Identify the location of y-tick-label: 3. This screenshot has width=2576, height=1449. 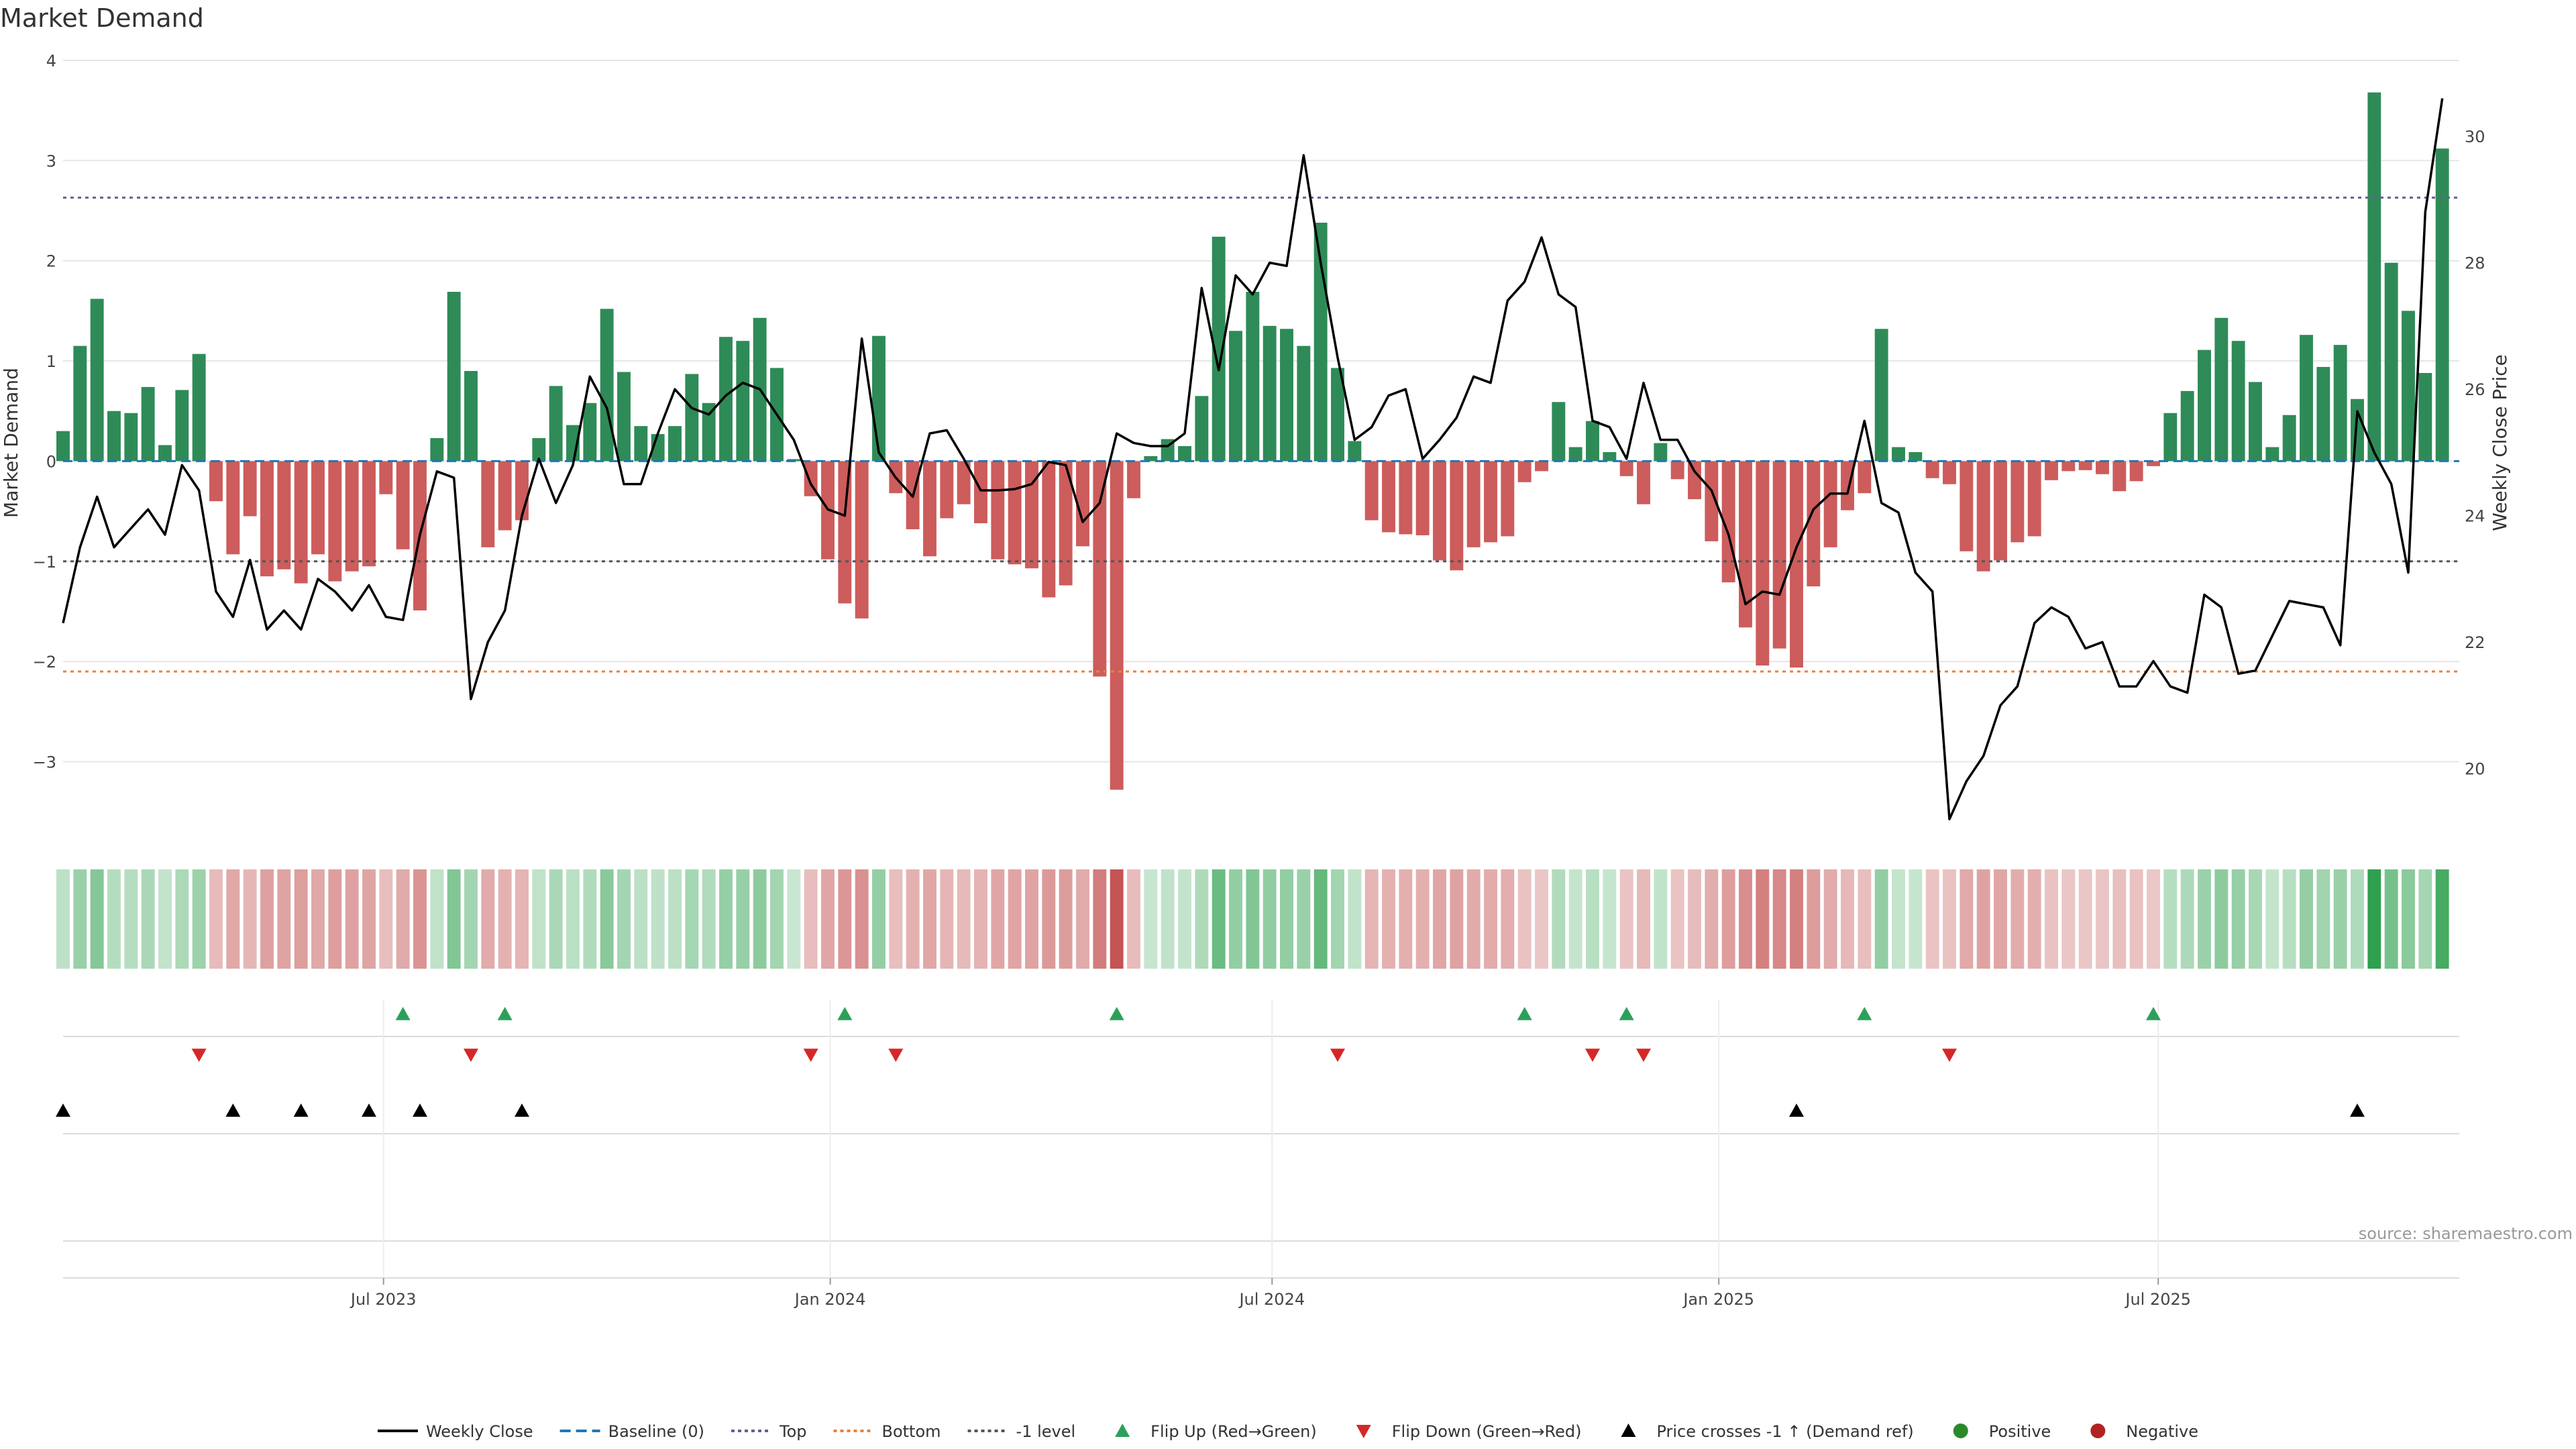
(51, 161).